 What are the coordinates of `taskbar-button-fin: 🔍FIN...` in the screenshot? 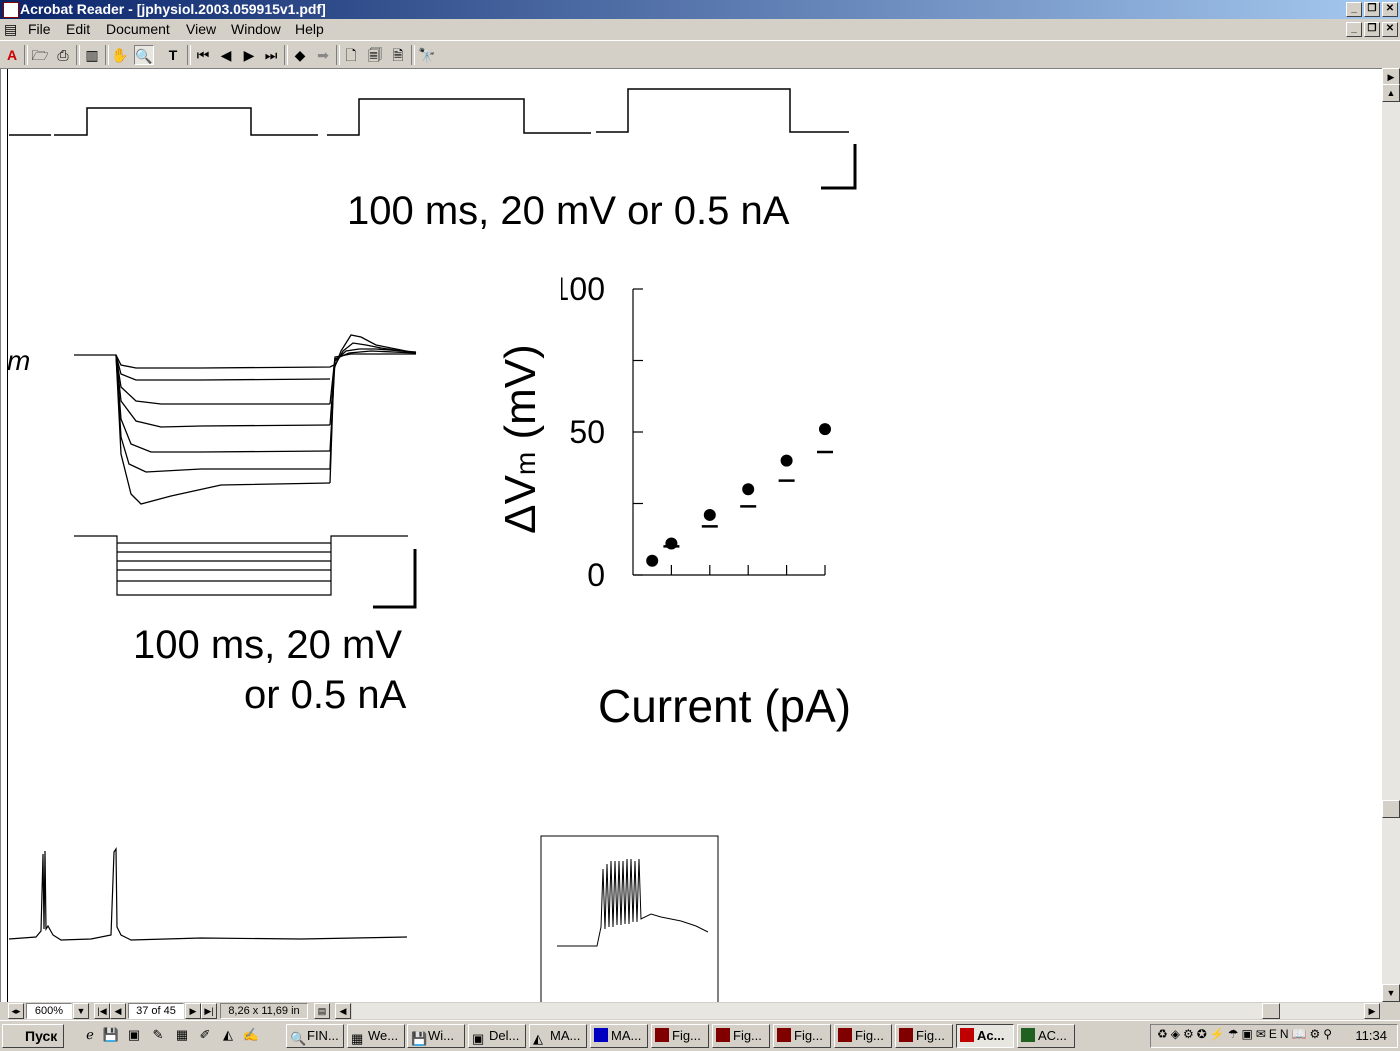 It's located at (315, 1036).